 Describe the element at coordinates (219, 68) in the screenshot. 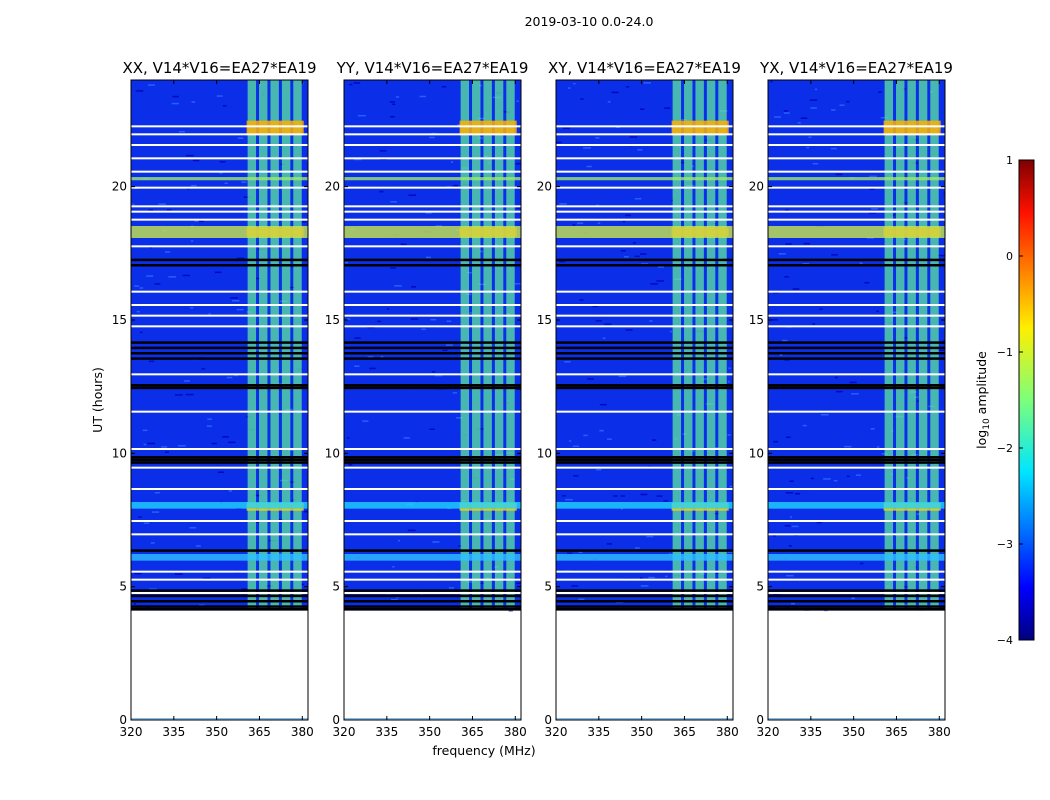

I see `panel-title: XX, V14*V16=EA27*EA19` at that location.